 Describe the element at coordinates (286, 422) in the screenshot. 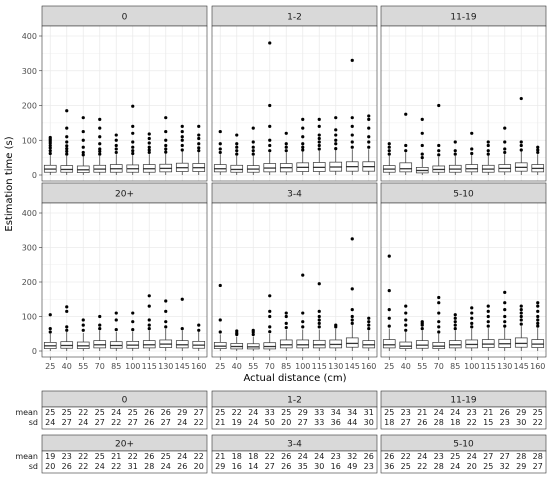

I see `sd-value: 20` at that location.